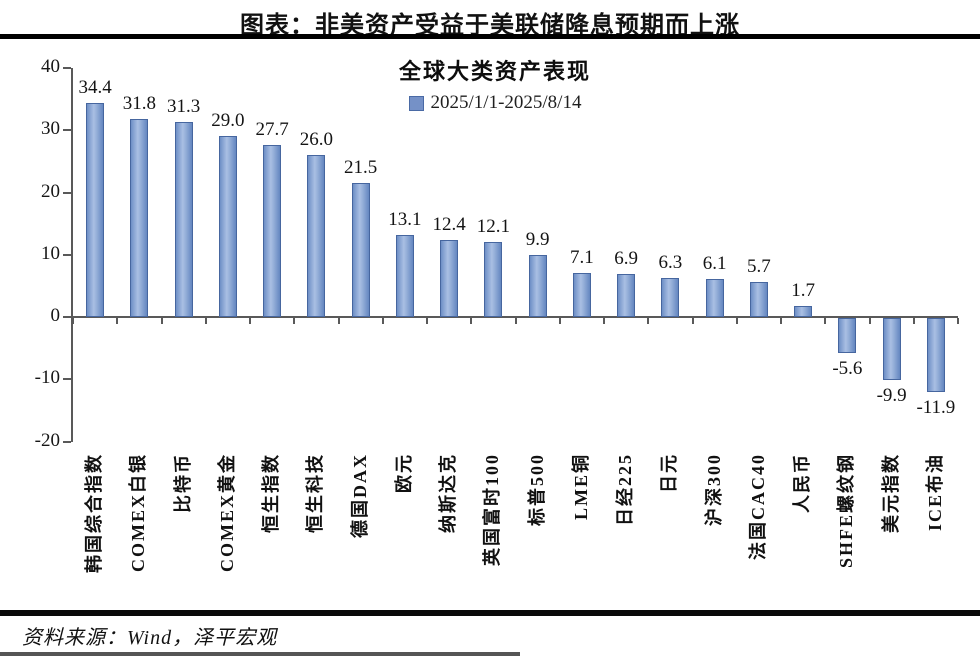  What do you see at coordinates (669, 473) in the screenshot?
I see `category-label: 日元` at bounding box center [669, 473].